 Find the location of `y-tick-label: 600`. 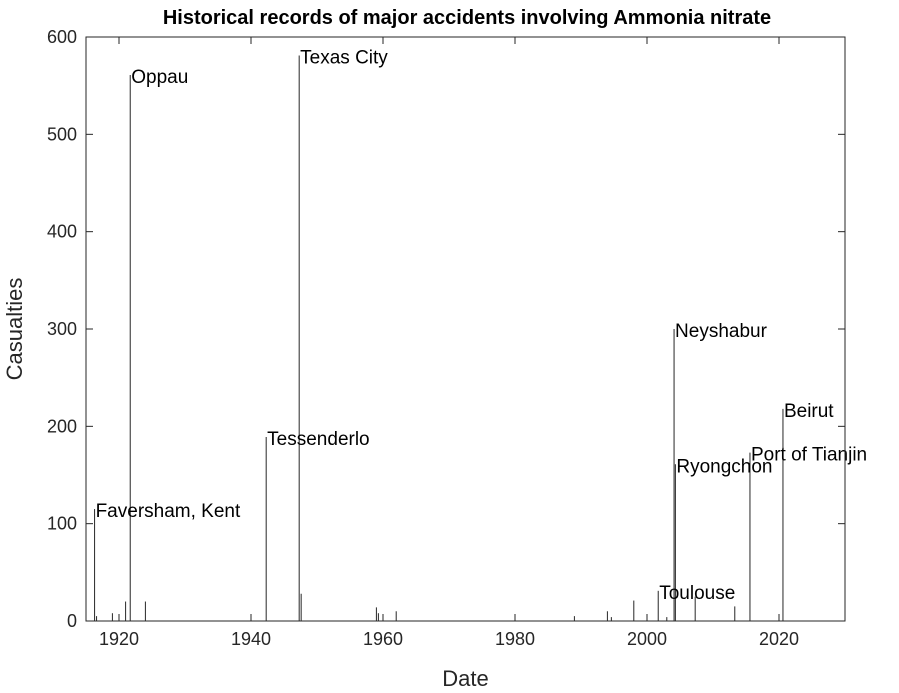

y-tick-label: 600 is located at coordinates (62, 37).